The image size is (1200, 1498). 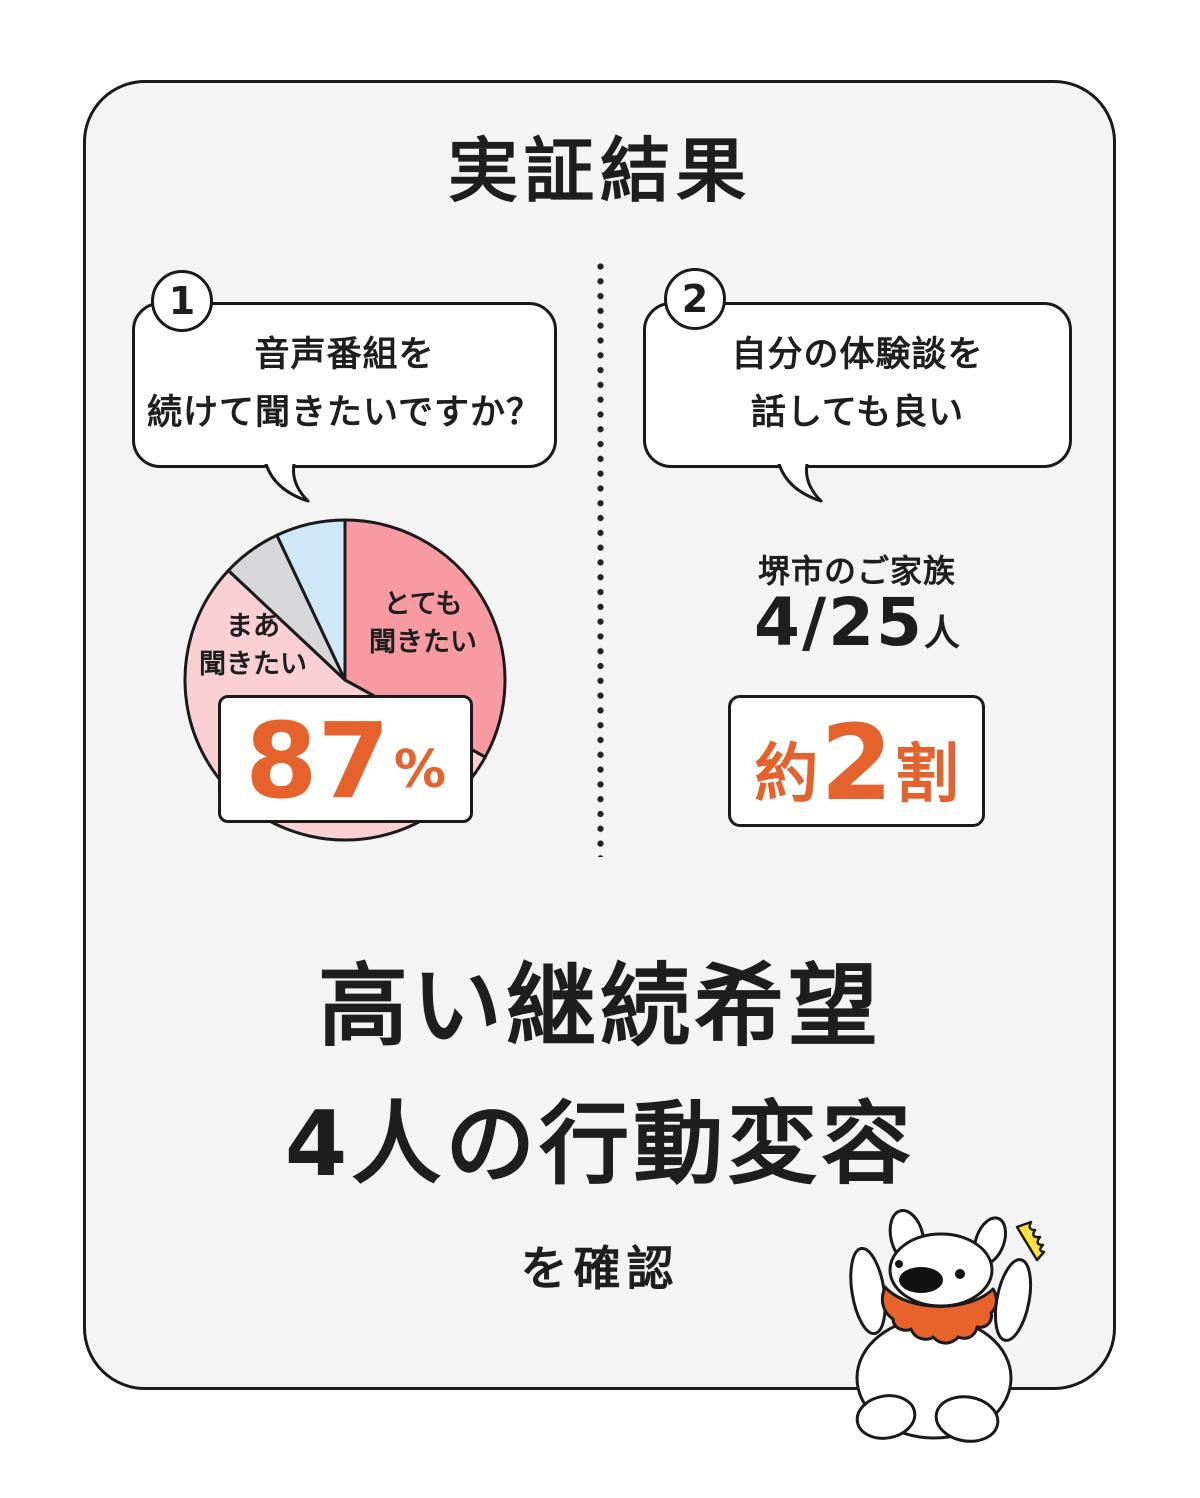 I want to click on question-bubble-1-line2: 続けて聞きたいですか？, so click(x=344, y=413).